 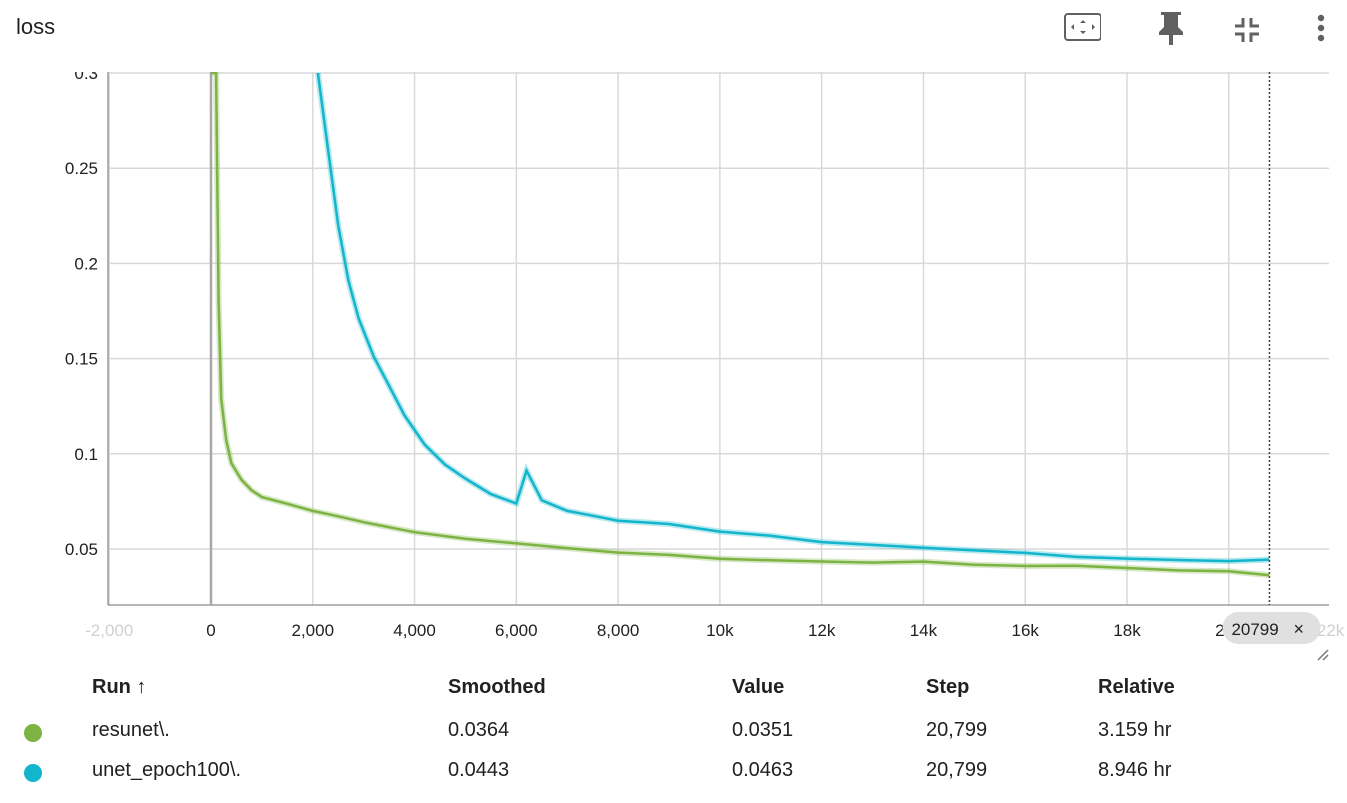 What do you see at coordinates (1171, 28) in the screenshot?
I see `pin-icon` at bounding box center [1171, 28].